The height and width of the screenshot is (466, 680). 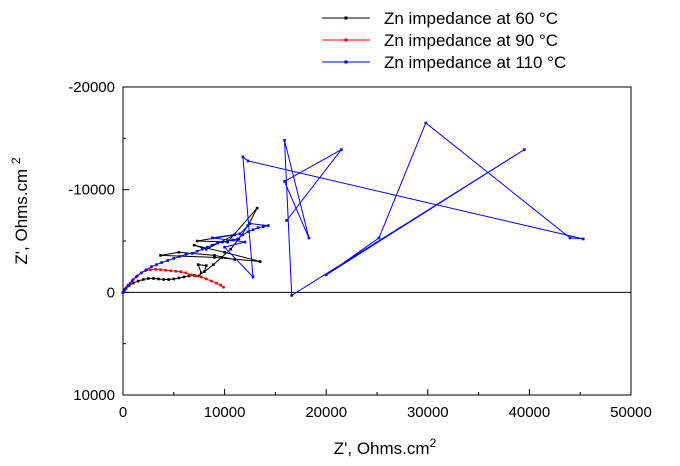 I want to click on legend-item: Zn impedance at 60 °C, so click(x=440, y=18).